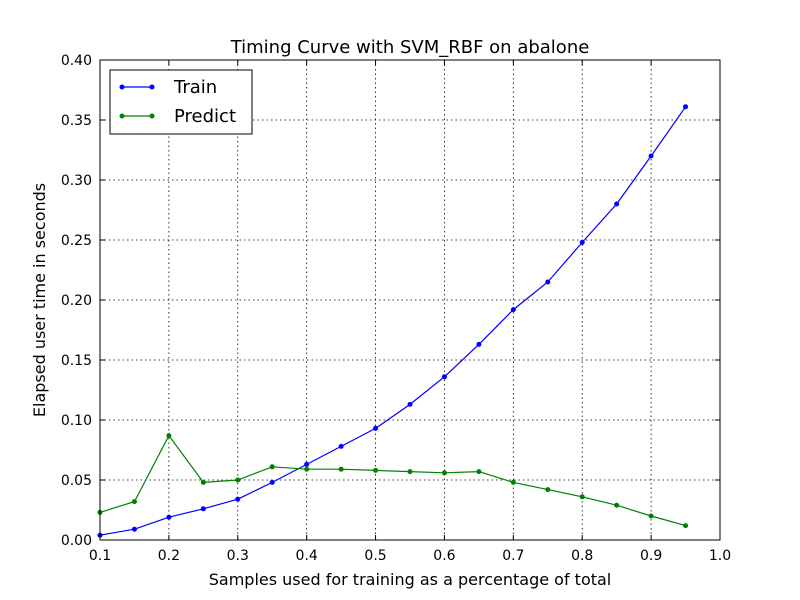 The height and width of the screenshot is (600, 800). Describe the element at coordinates (307, 556) in the screenshot. I see `x-tick-label: 0.4` at that location.